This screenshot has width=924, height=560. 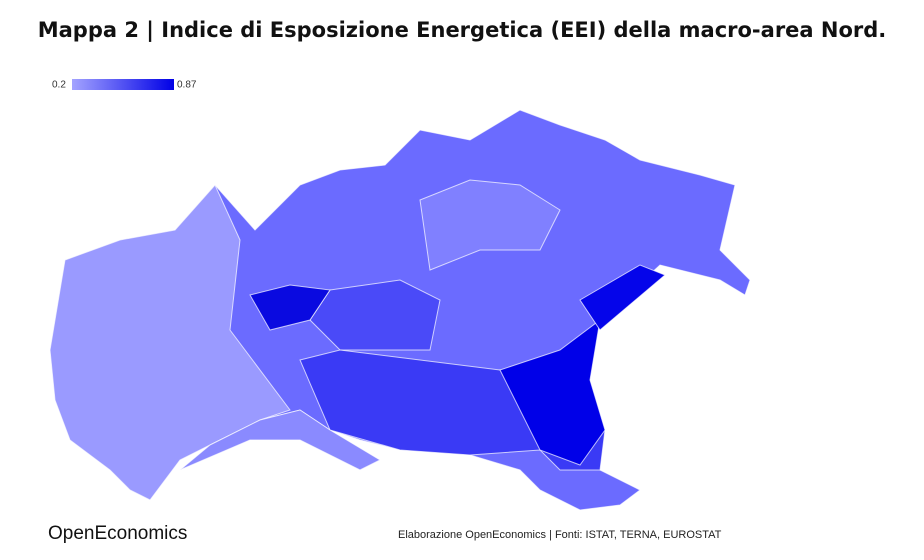 I want to click on alpine-region, so click(x=490, y=225).